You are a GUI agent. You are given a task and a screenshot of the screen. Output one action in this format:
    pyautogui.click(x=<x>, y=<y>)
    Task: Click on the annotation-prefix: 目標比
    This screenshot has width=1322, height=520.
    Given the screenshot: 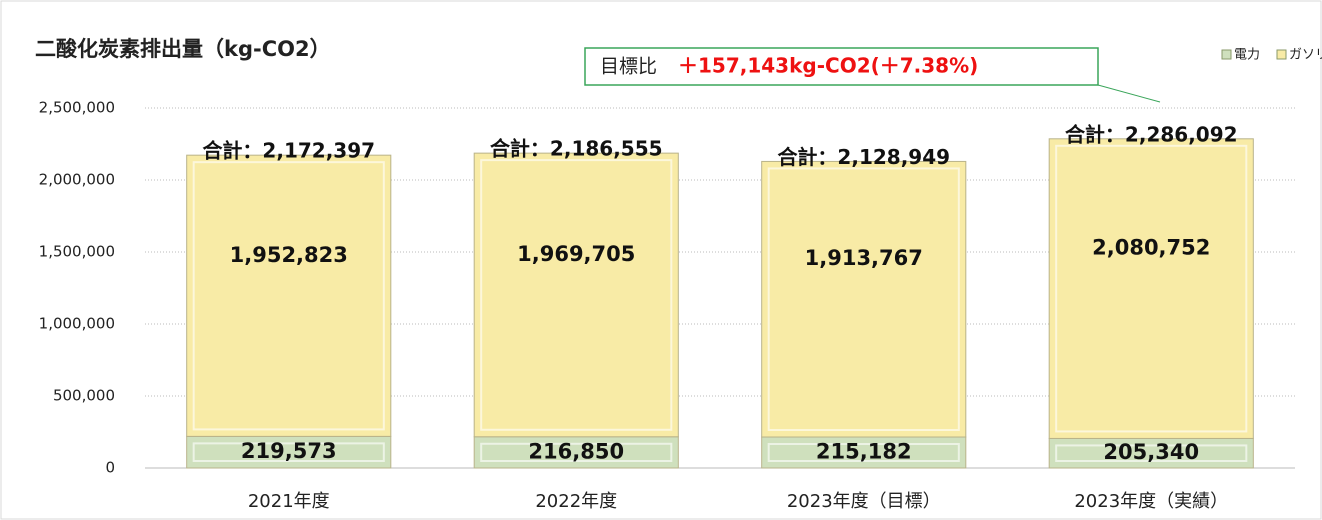 What is the action you would take?
    pyautogui.click(x=628, y=67)
    